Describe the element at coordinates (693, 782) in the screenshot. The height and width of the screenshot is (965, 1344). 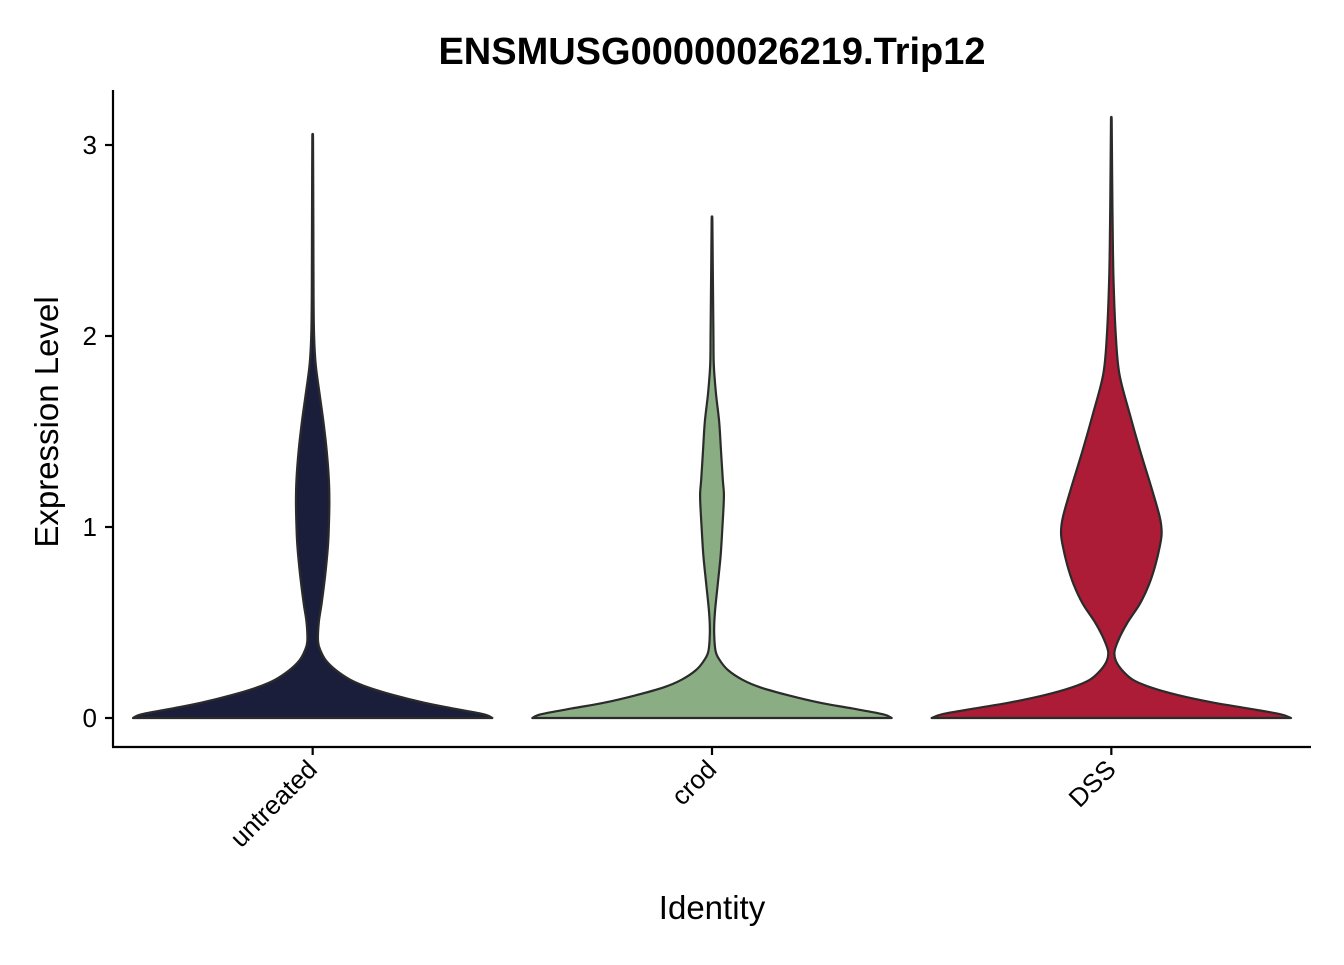
I see `x-tick-label-crod: crod` at that location.